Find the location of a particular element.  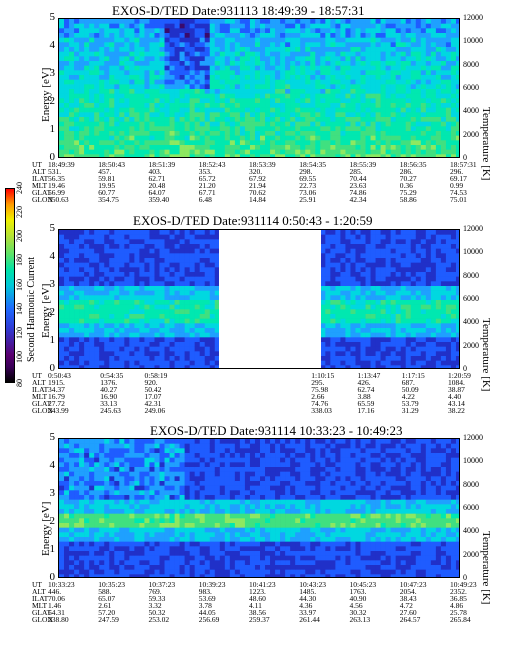

ephemeris-value: 42.34 is located at coordinates (358, 199).